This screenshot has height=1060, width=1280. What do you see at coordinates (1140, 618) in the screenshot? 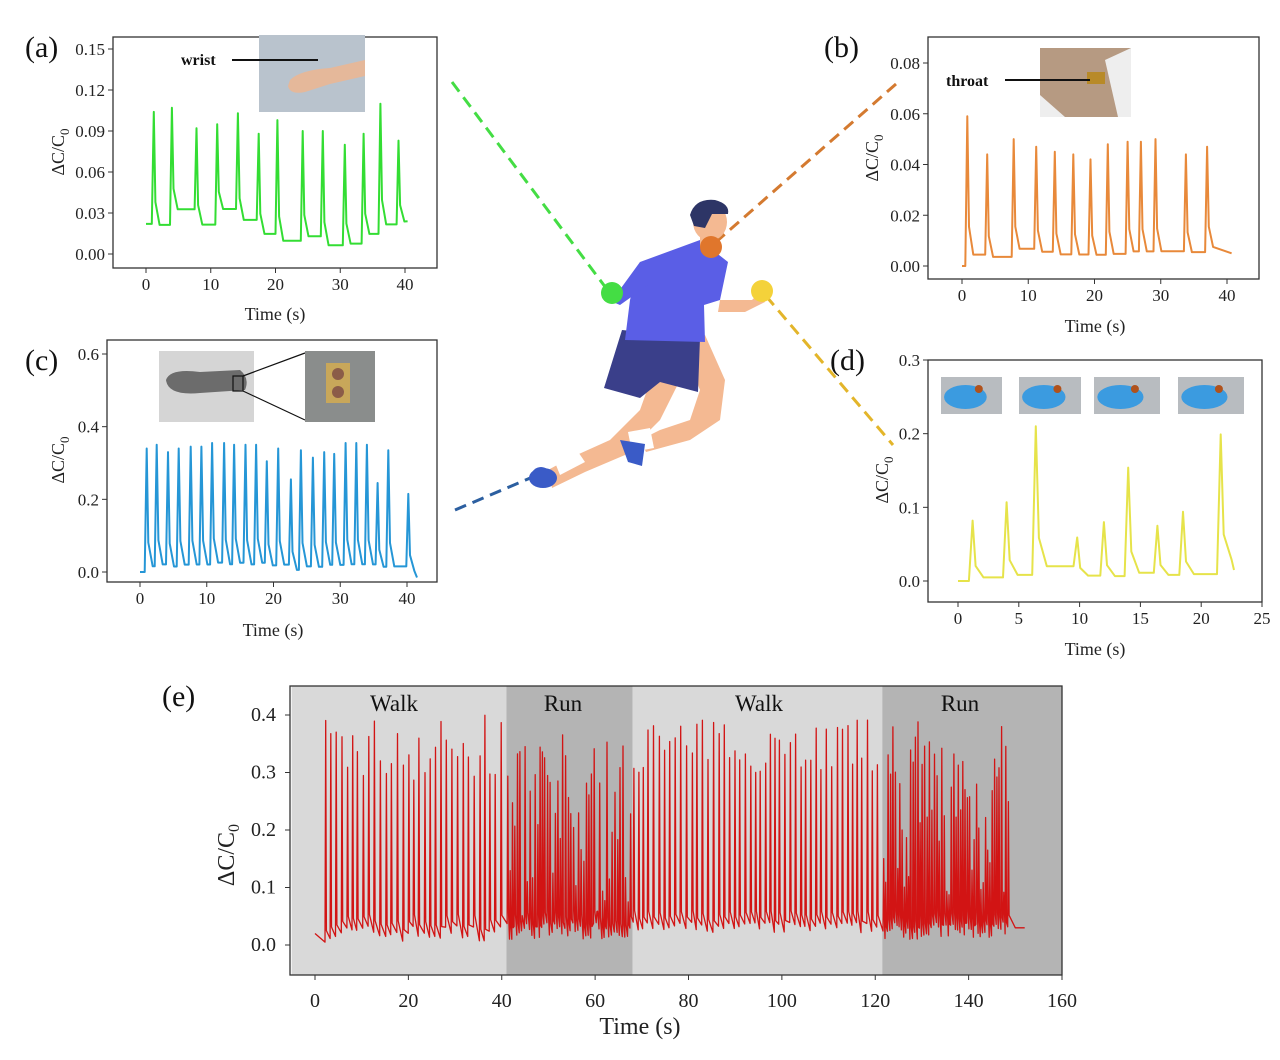
I see `x-tick-label: 15` at bounding box center [1140, 618].